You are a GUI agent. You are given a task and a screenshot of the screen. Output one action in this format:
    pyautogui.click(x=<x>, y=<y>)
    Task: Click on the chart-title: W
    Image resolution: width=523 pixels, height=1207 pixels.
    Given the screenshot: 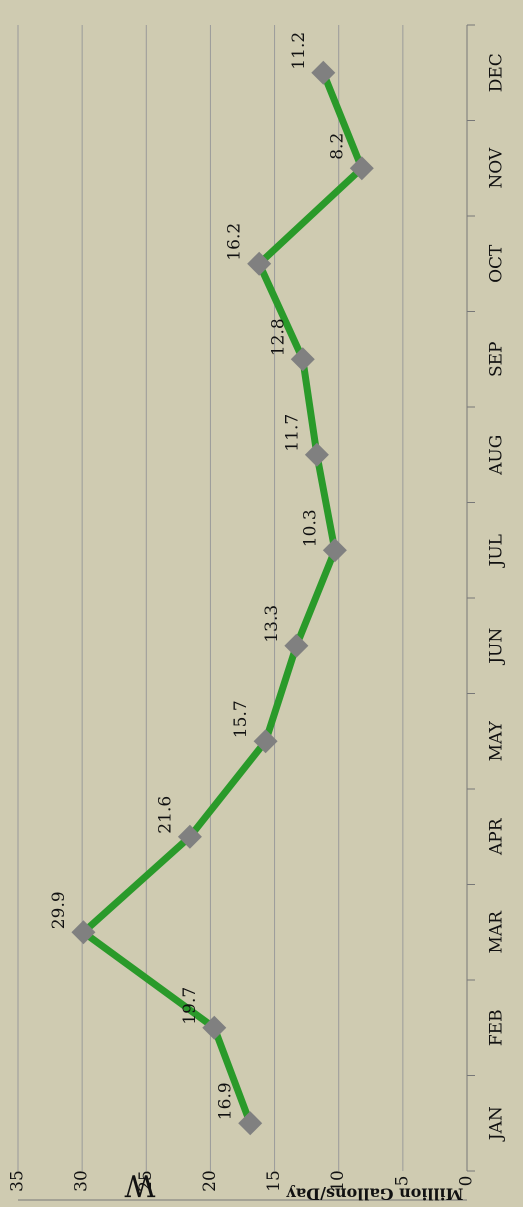 What is the action you would take?
    pyautogui.click(x=139, y=1184)
    